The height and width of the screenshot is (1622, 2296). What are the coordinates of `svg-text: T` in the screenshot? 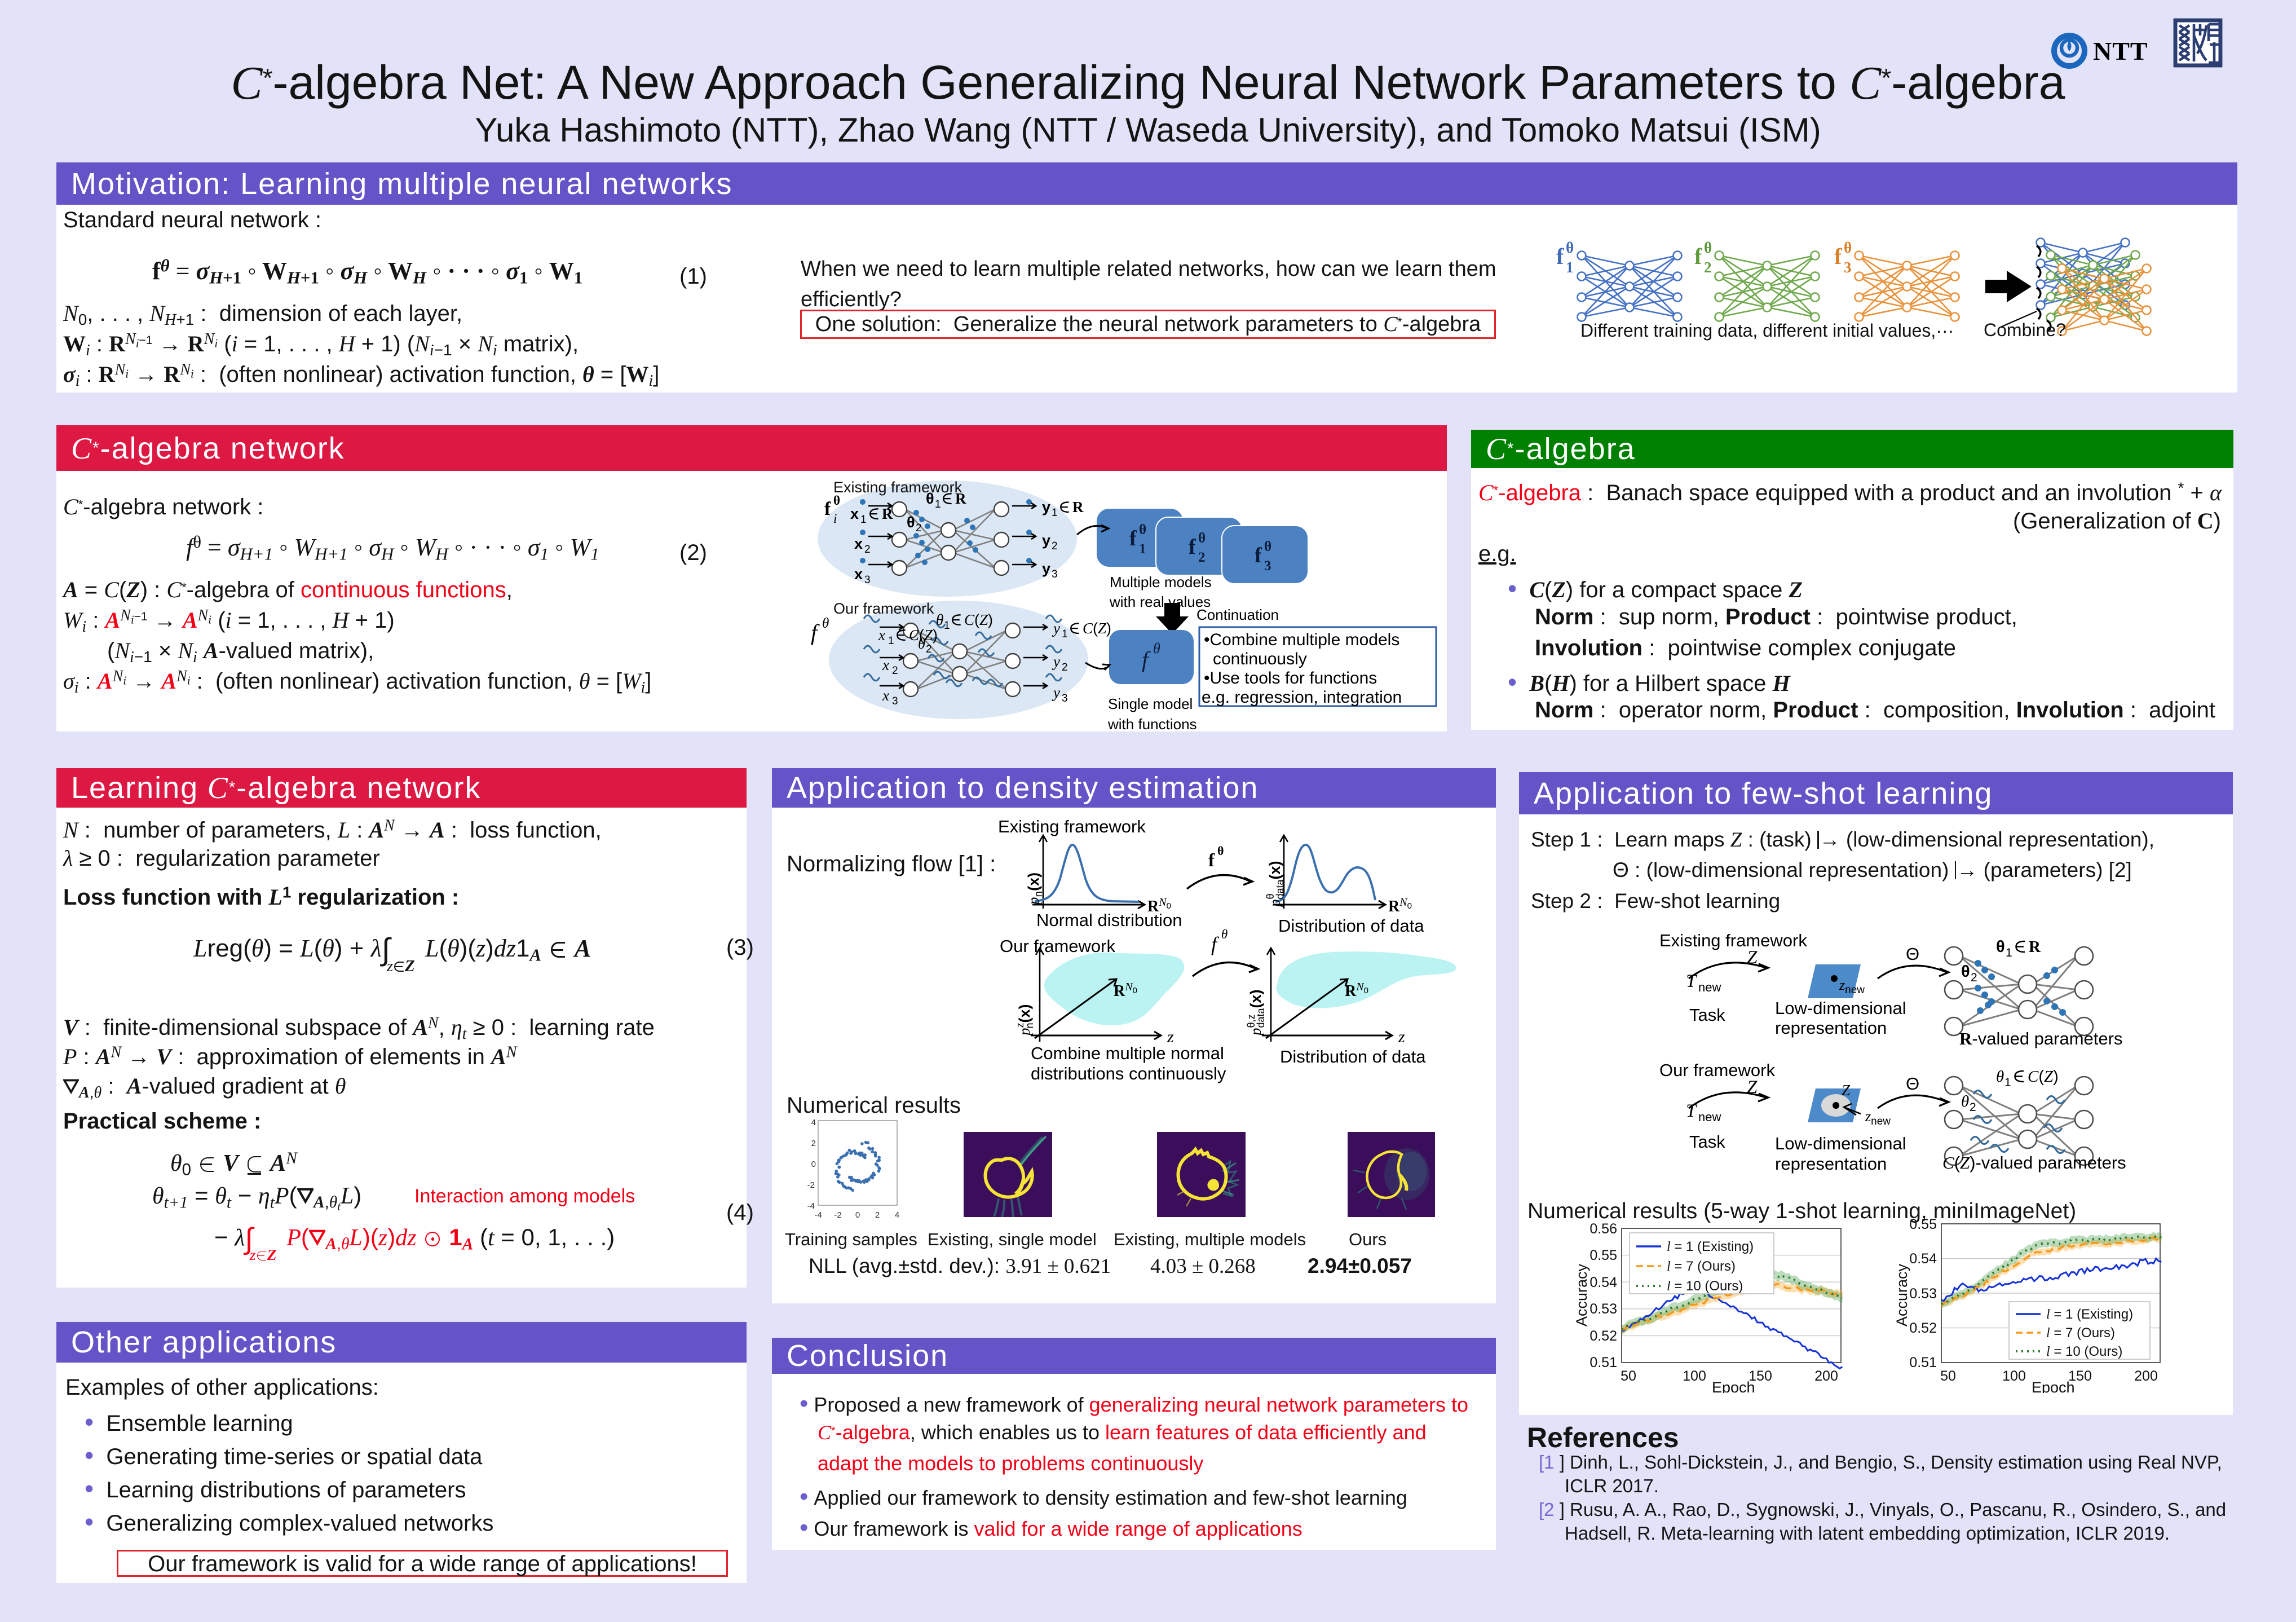 It's located at (1692, 1111).